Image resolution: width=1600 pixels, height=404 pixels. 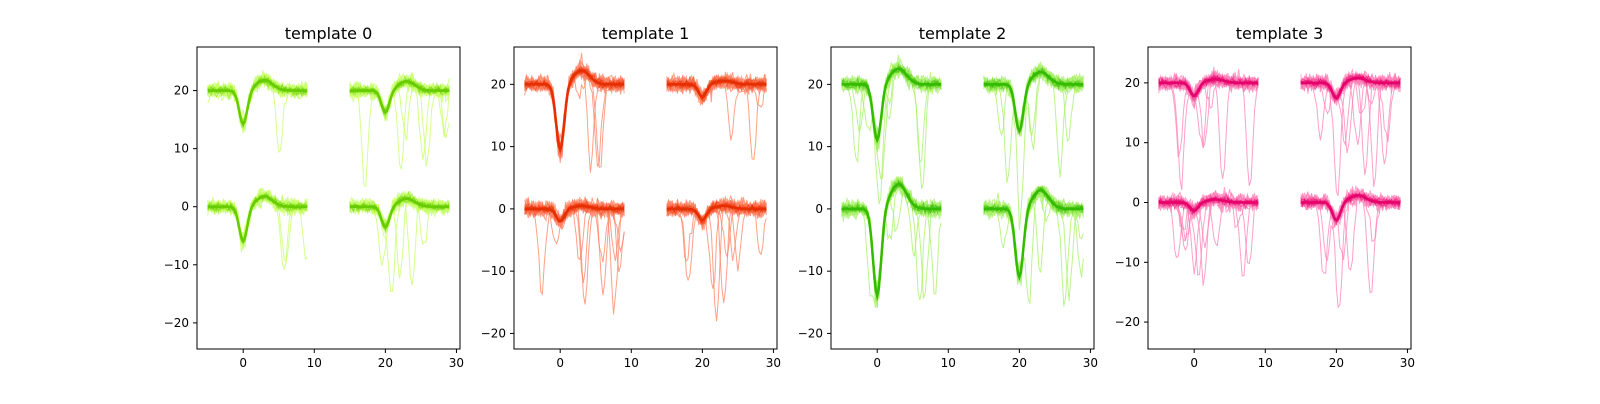 What do you see at coordinates (1280, 33) in the screenshot?
I see `chart-title: template 3` at bounding box center [1280, 33].